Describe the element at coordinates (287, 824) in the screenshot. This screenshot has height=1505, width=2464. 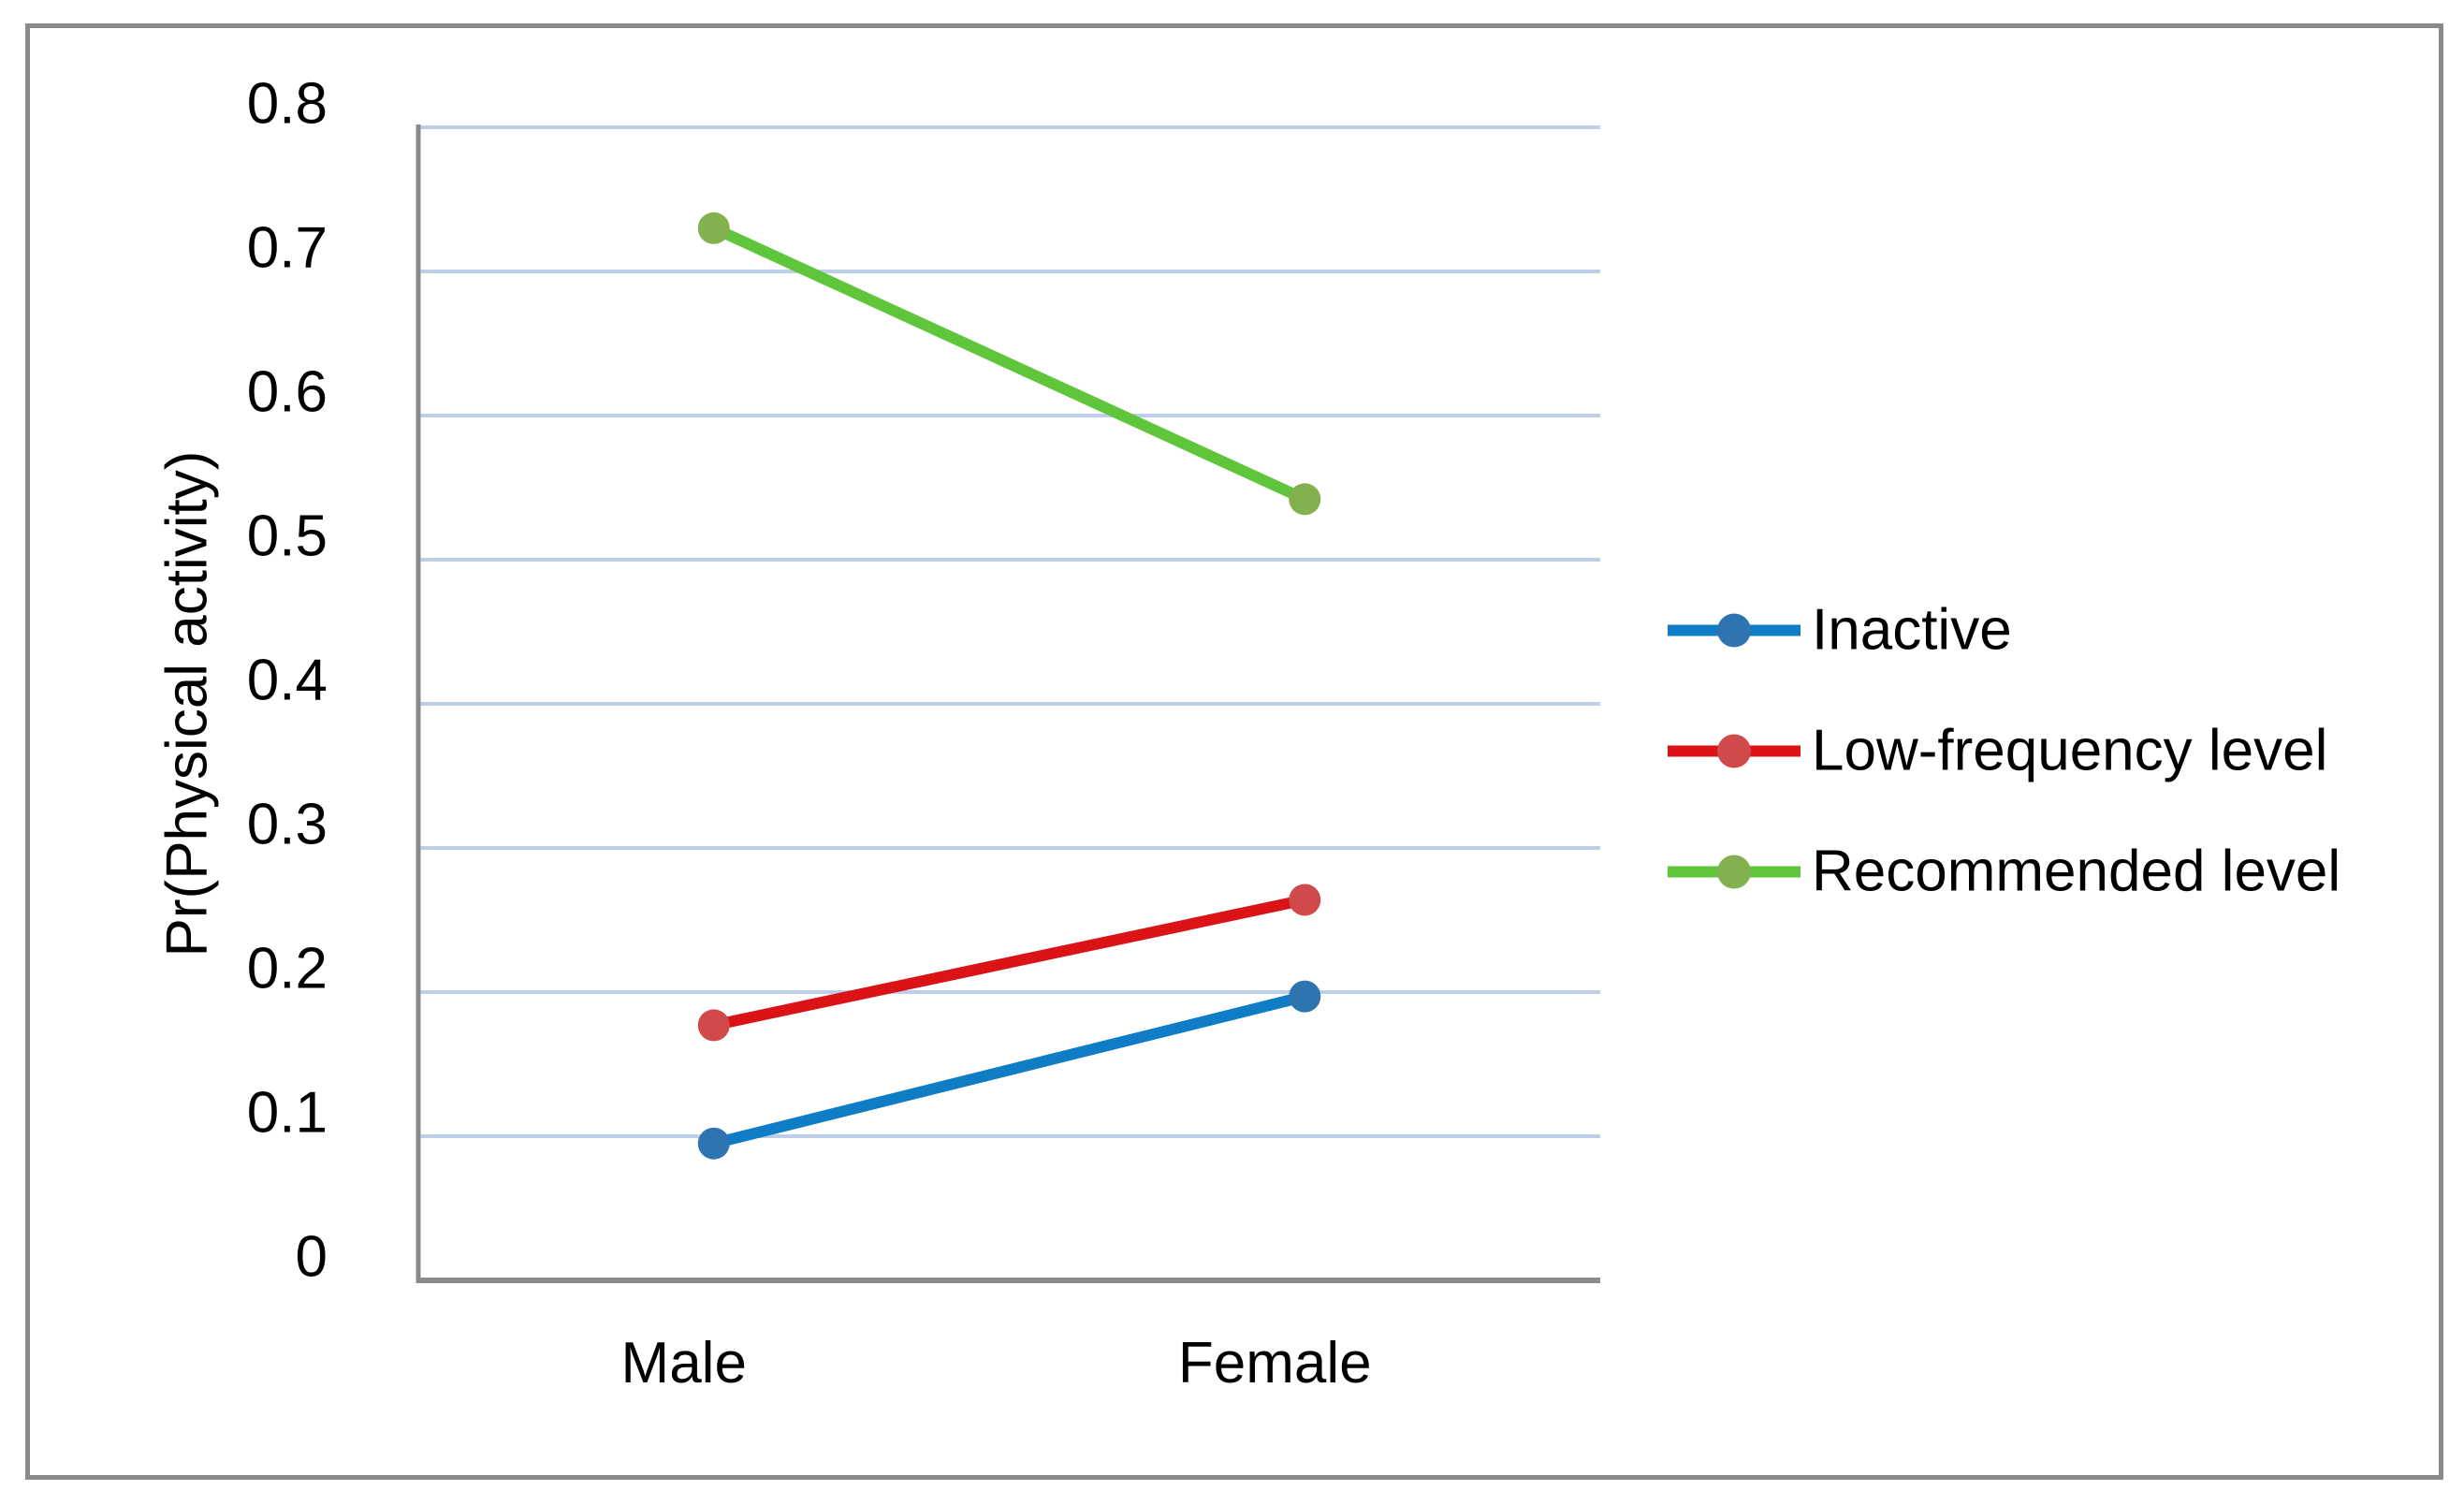
I see `y-tick-label: 0.3` at that location.